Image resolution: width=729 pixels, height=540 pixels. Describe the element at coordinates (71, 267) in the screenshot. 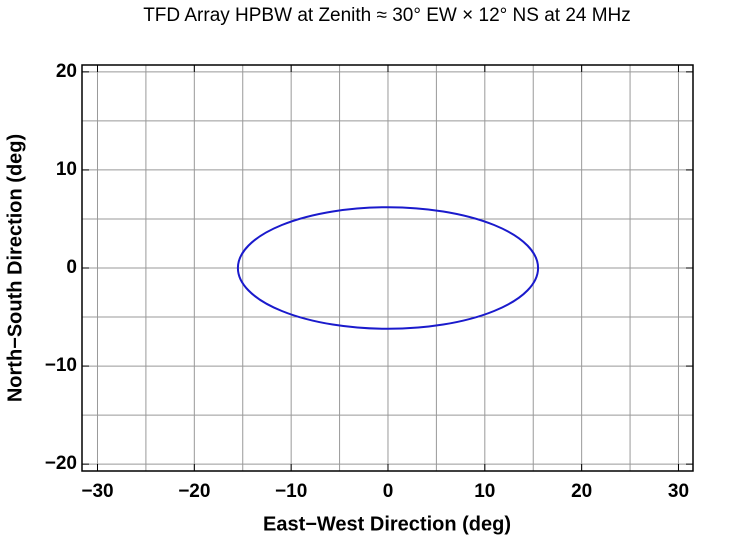

I see `y-tick-label: 0` at that location.